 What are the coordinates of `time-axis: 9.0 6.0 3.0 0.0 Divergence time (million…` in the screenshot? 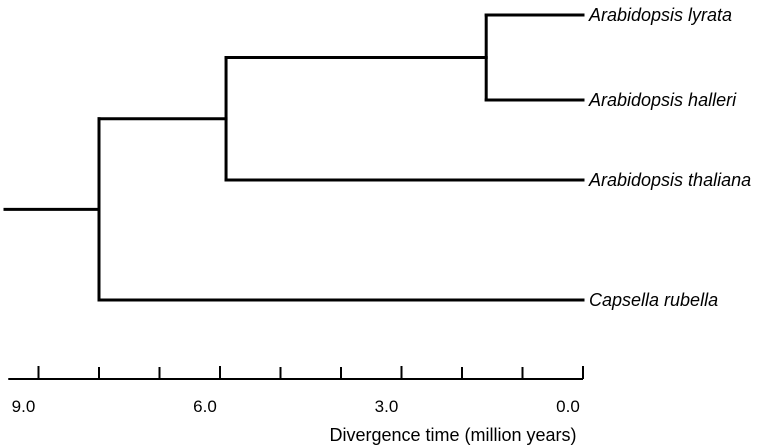 It's located at (296, 405).